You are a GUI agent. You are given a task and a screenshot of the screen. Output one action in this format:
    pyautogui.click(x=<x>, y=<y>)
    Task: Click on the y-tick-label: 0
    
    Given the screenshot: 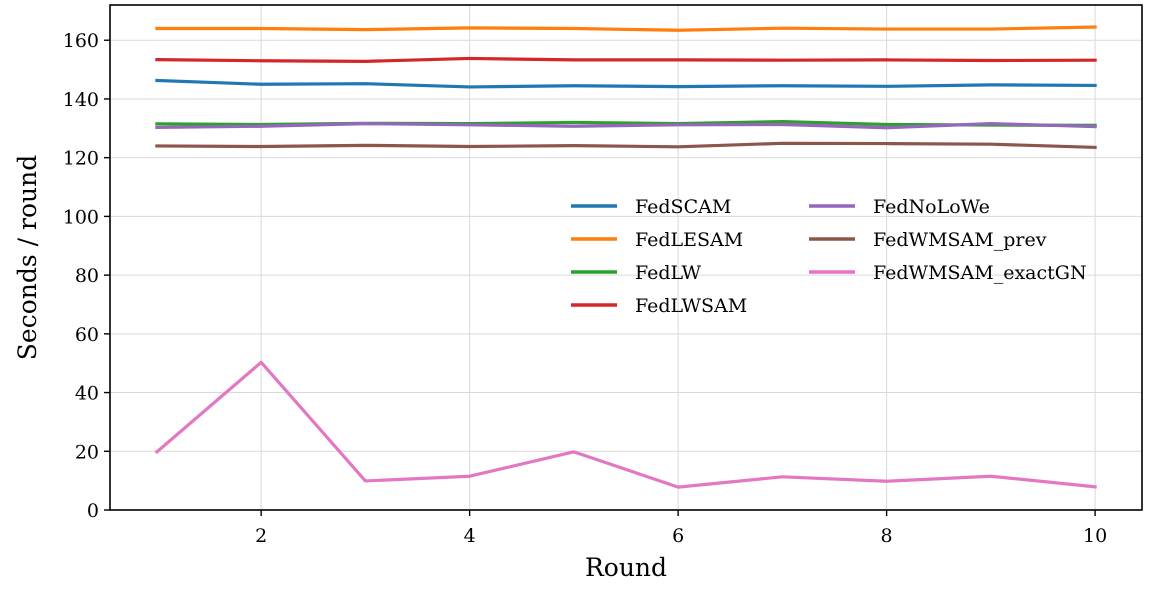 What is the action you would take?
    pyautogui.click(x=93, y=511)
    